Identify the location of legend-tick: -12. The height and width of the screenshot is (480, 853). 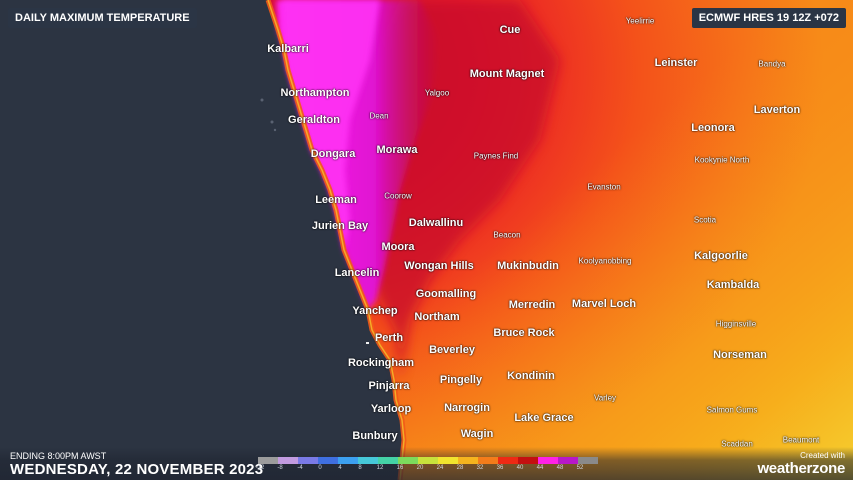
(260, 468).